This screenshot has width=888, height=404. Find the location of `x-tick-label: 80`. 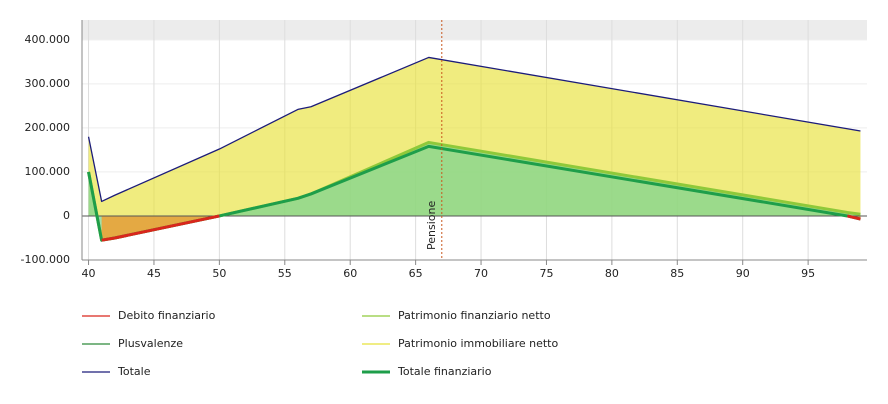

x-tick-label: 80 is located at coordinates (612, 273).